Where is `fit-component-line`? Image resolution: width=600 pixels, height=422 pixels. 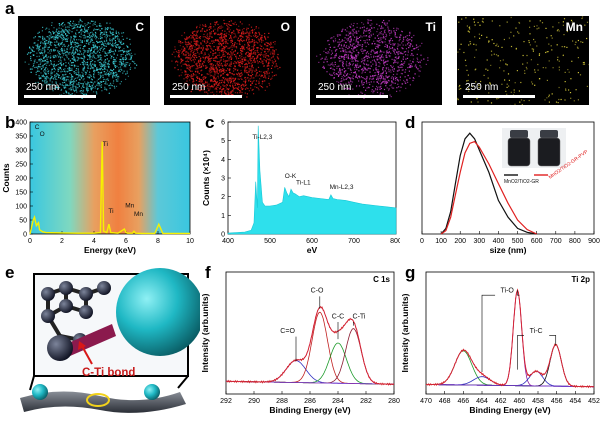 fit-component-line is located at coordinates (310, 372).